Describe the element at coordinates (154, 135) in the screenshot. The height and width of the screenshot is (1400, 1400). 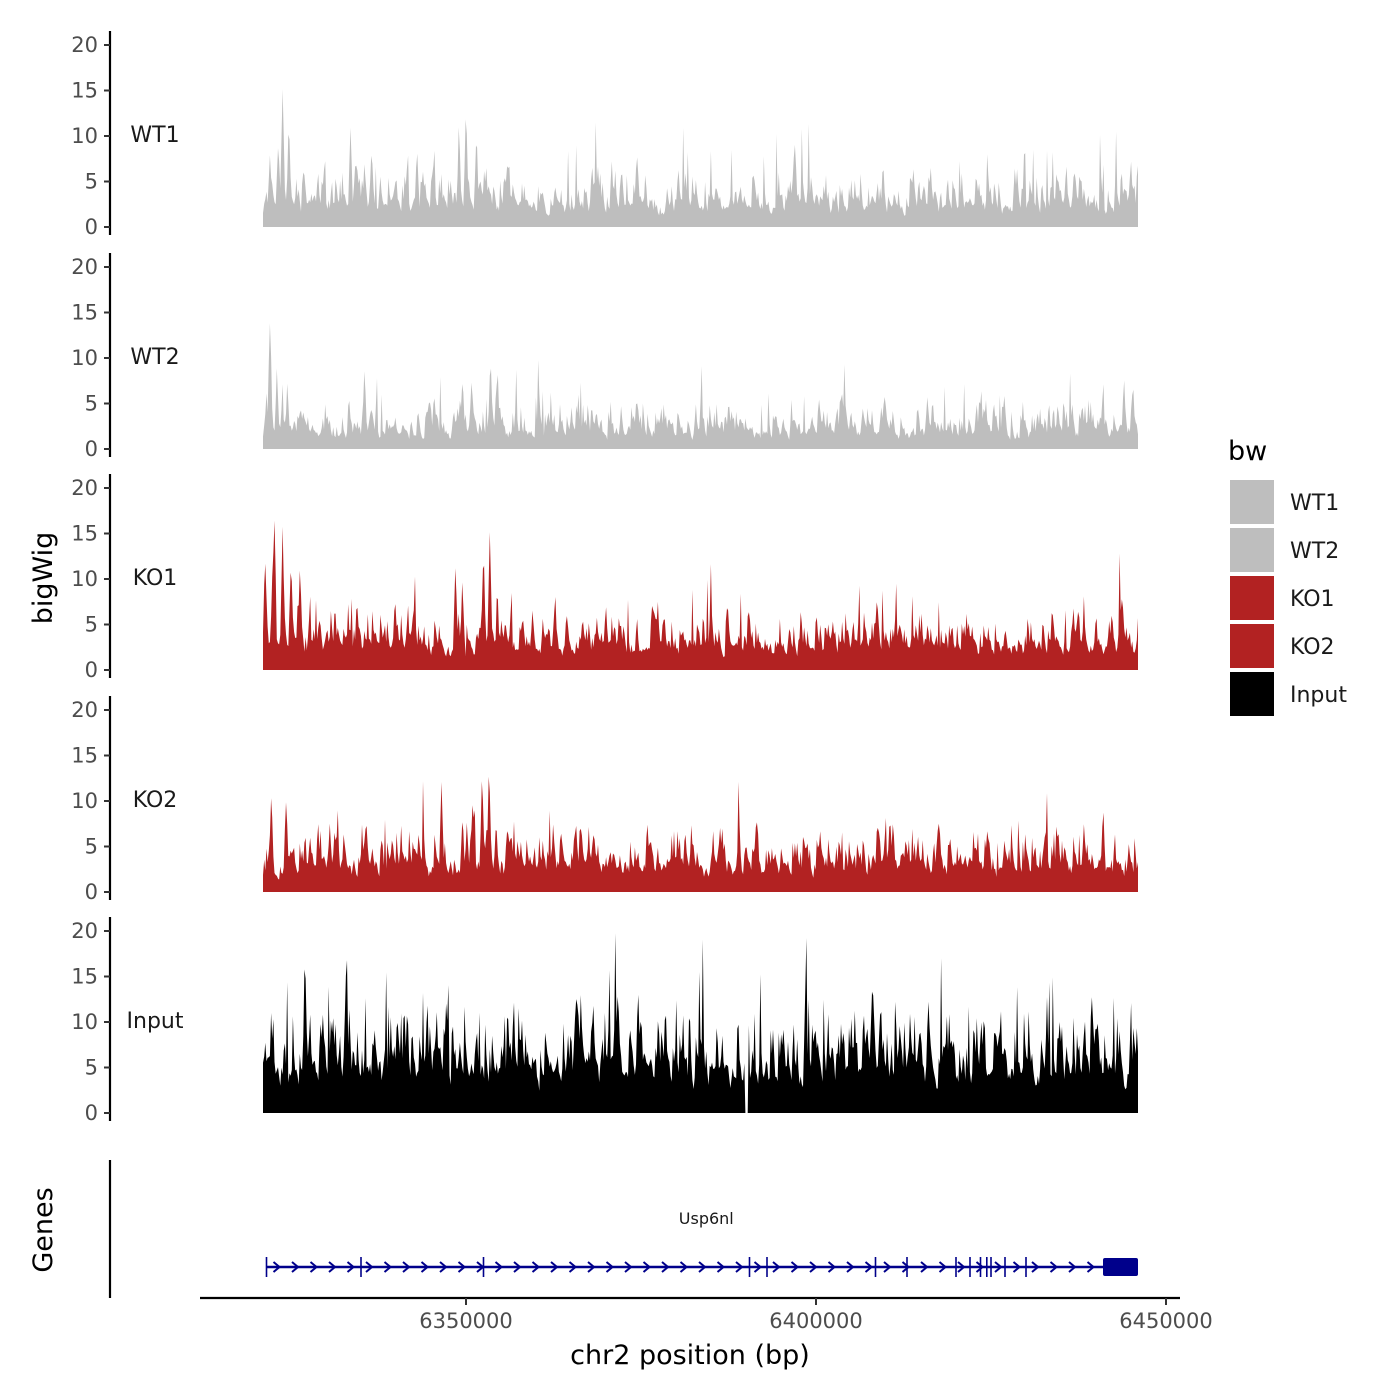
I see `track-label-wt1: WT1` at that location.